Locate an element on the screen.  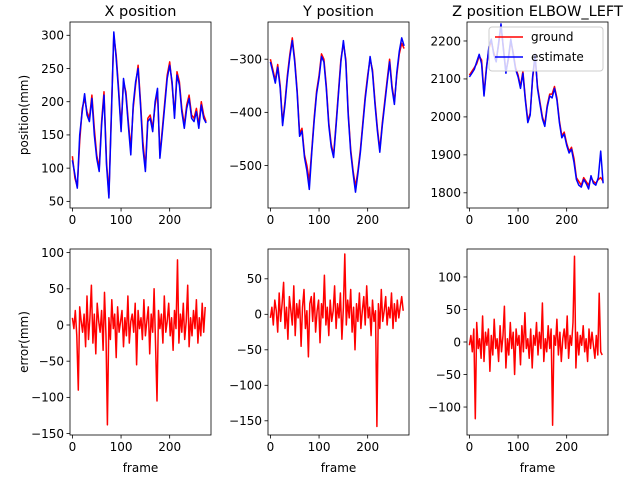
chart-title: Z position ELBOW_LEFT is located at coordinates (537, 12).